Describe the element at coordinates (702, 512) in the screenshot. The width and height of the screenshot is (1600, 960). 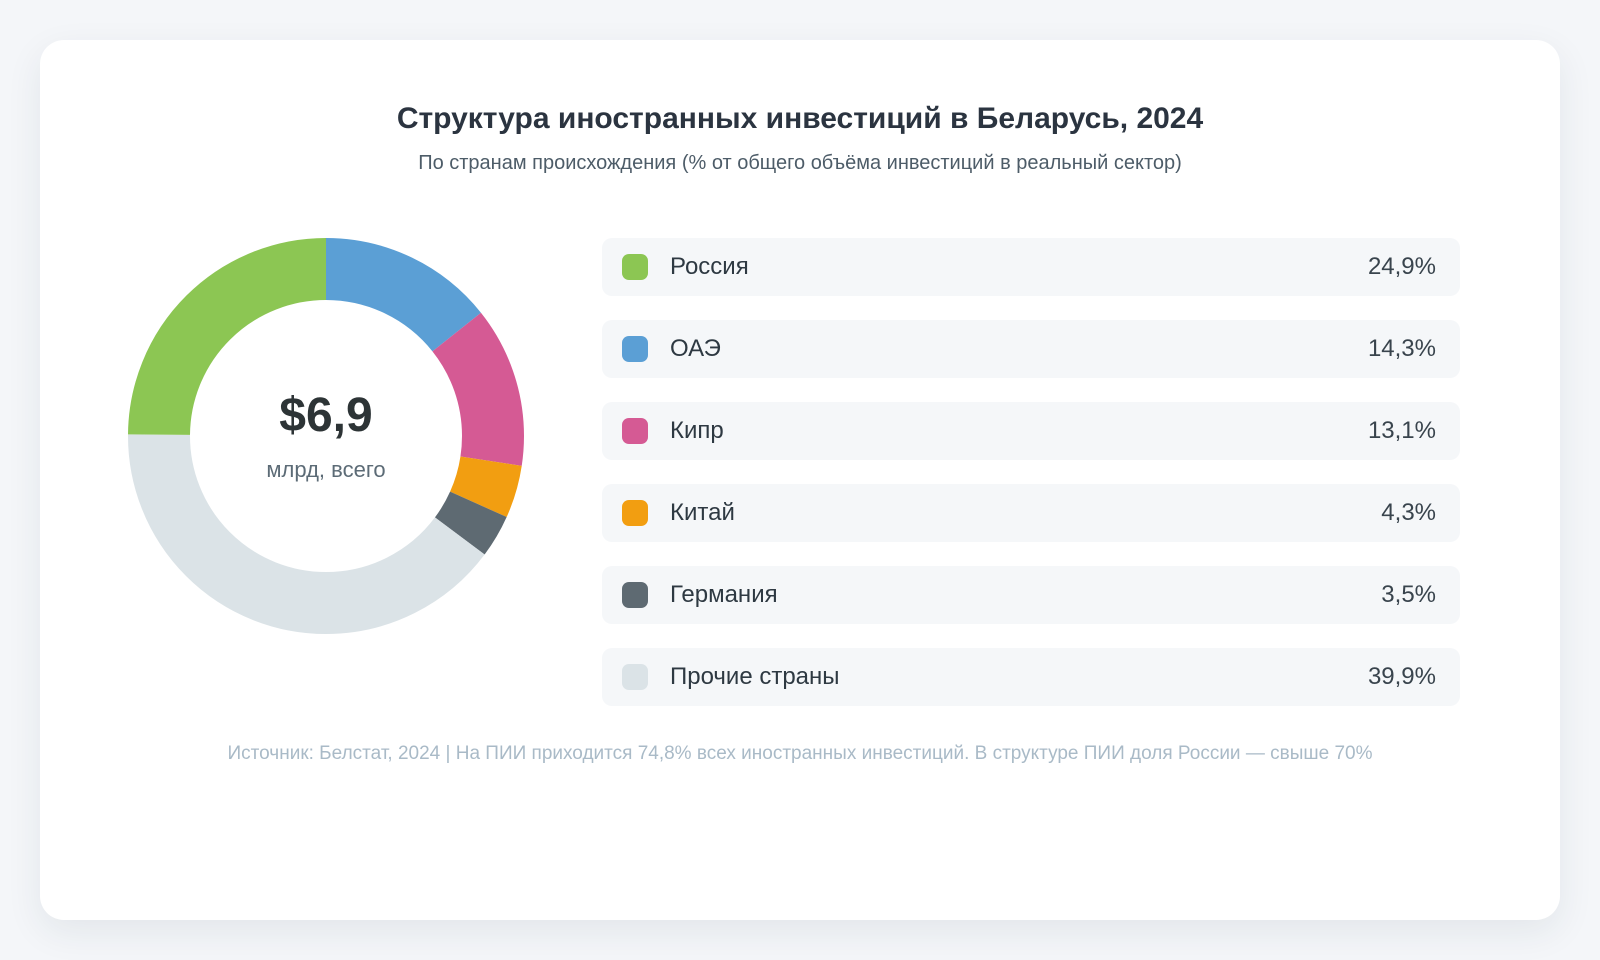
I see `legend-country-label: Китай` at that location.